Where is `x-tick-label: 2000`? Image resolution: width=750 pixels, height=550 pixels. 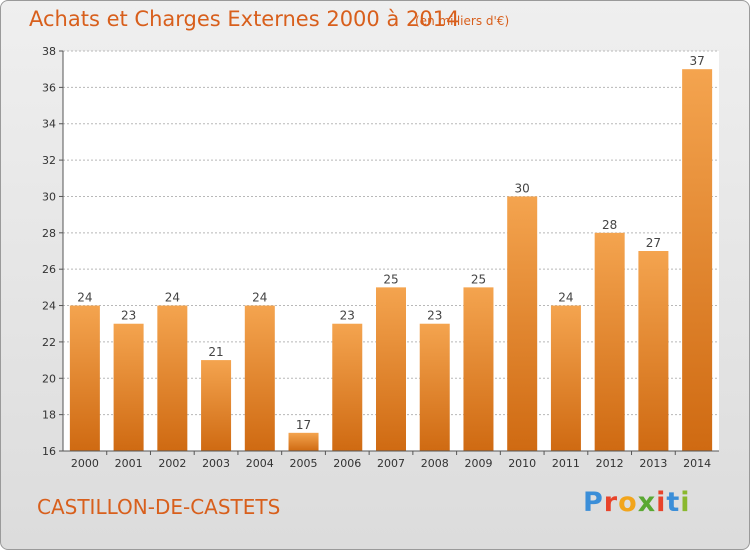 x-tick-label: 2000 is located at coordinates (85, 463).